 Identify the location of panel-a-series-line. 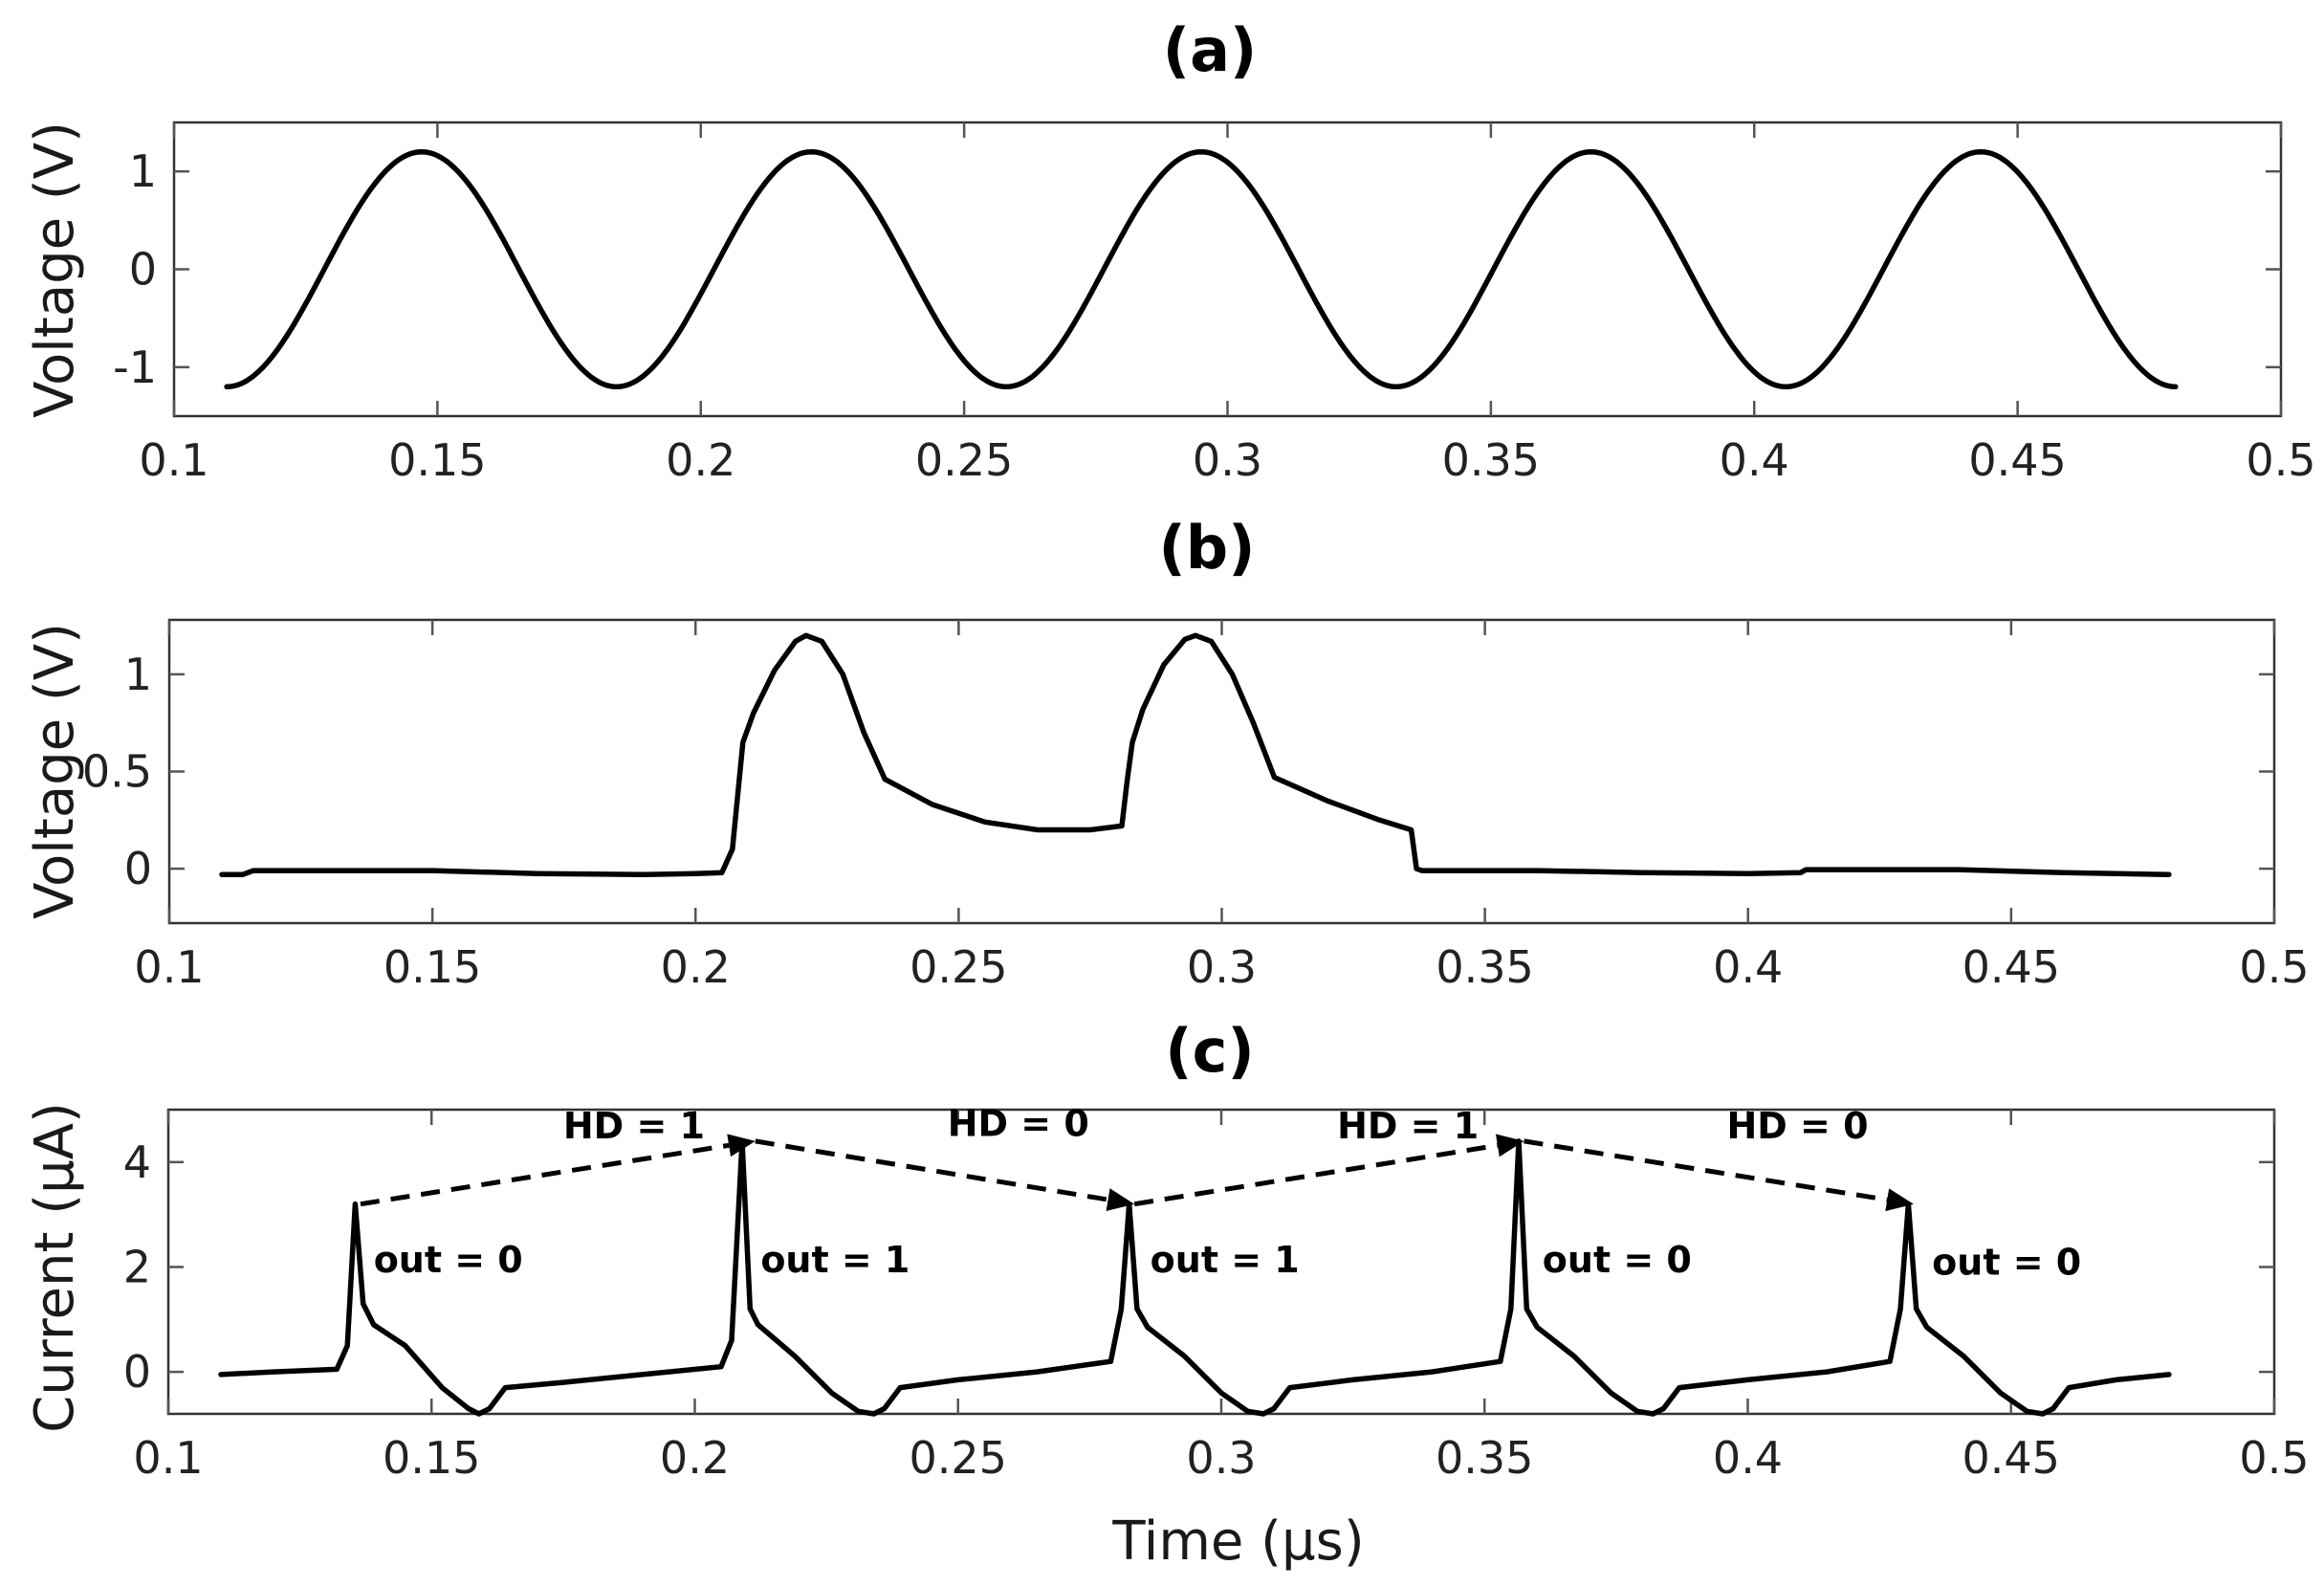
(1201, 269).